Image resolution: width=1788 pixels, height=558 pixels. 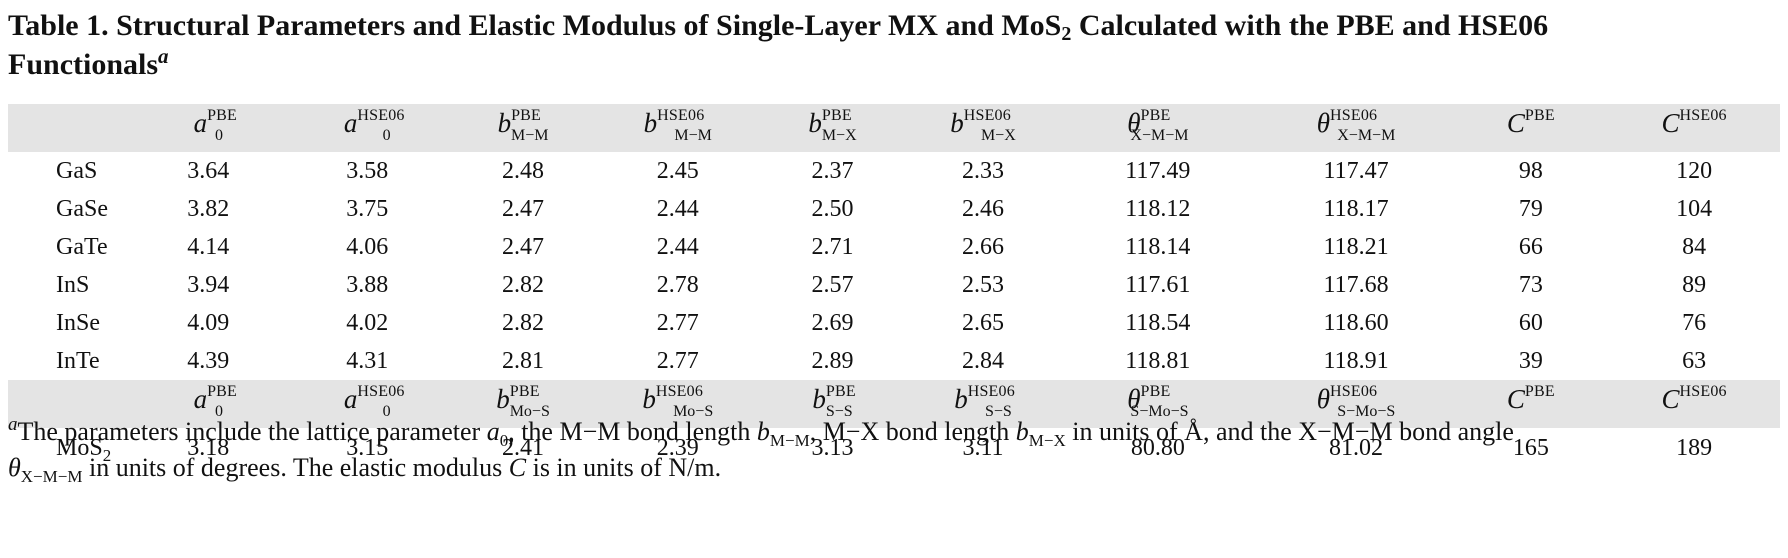 I want to click on column-header: bHSE06S−S, so click(x=983, y=404).